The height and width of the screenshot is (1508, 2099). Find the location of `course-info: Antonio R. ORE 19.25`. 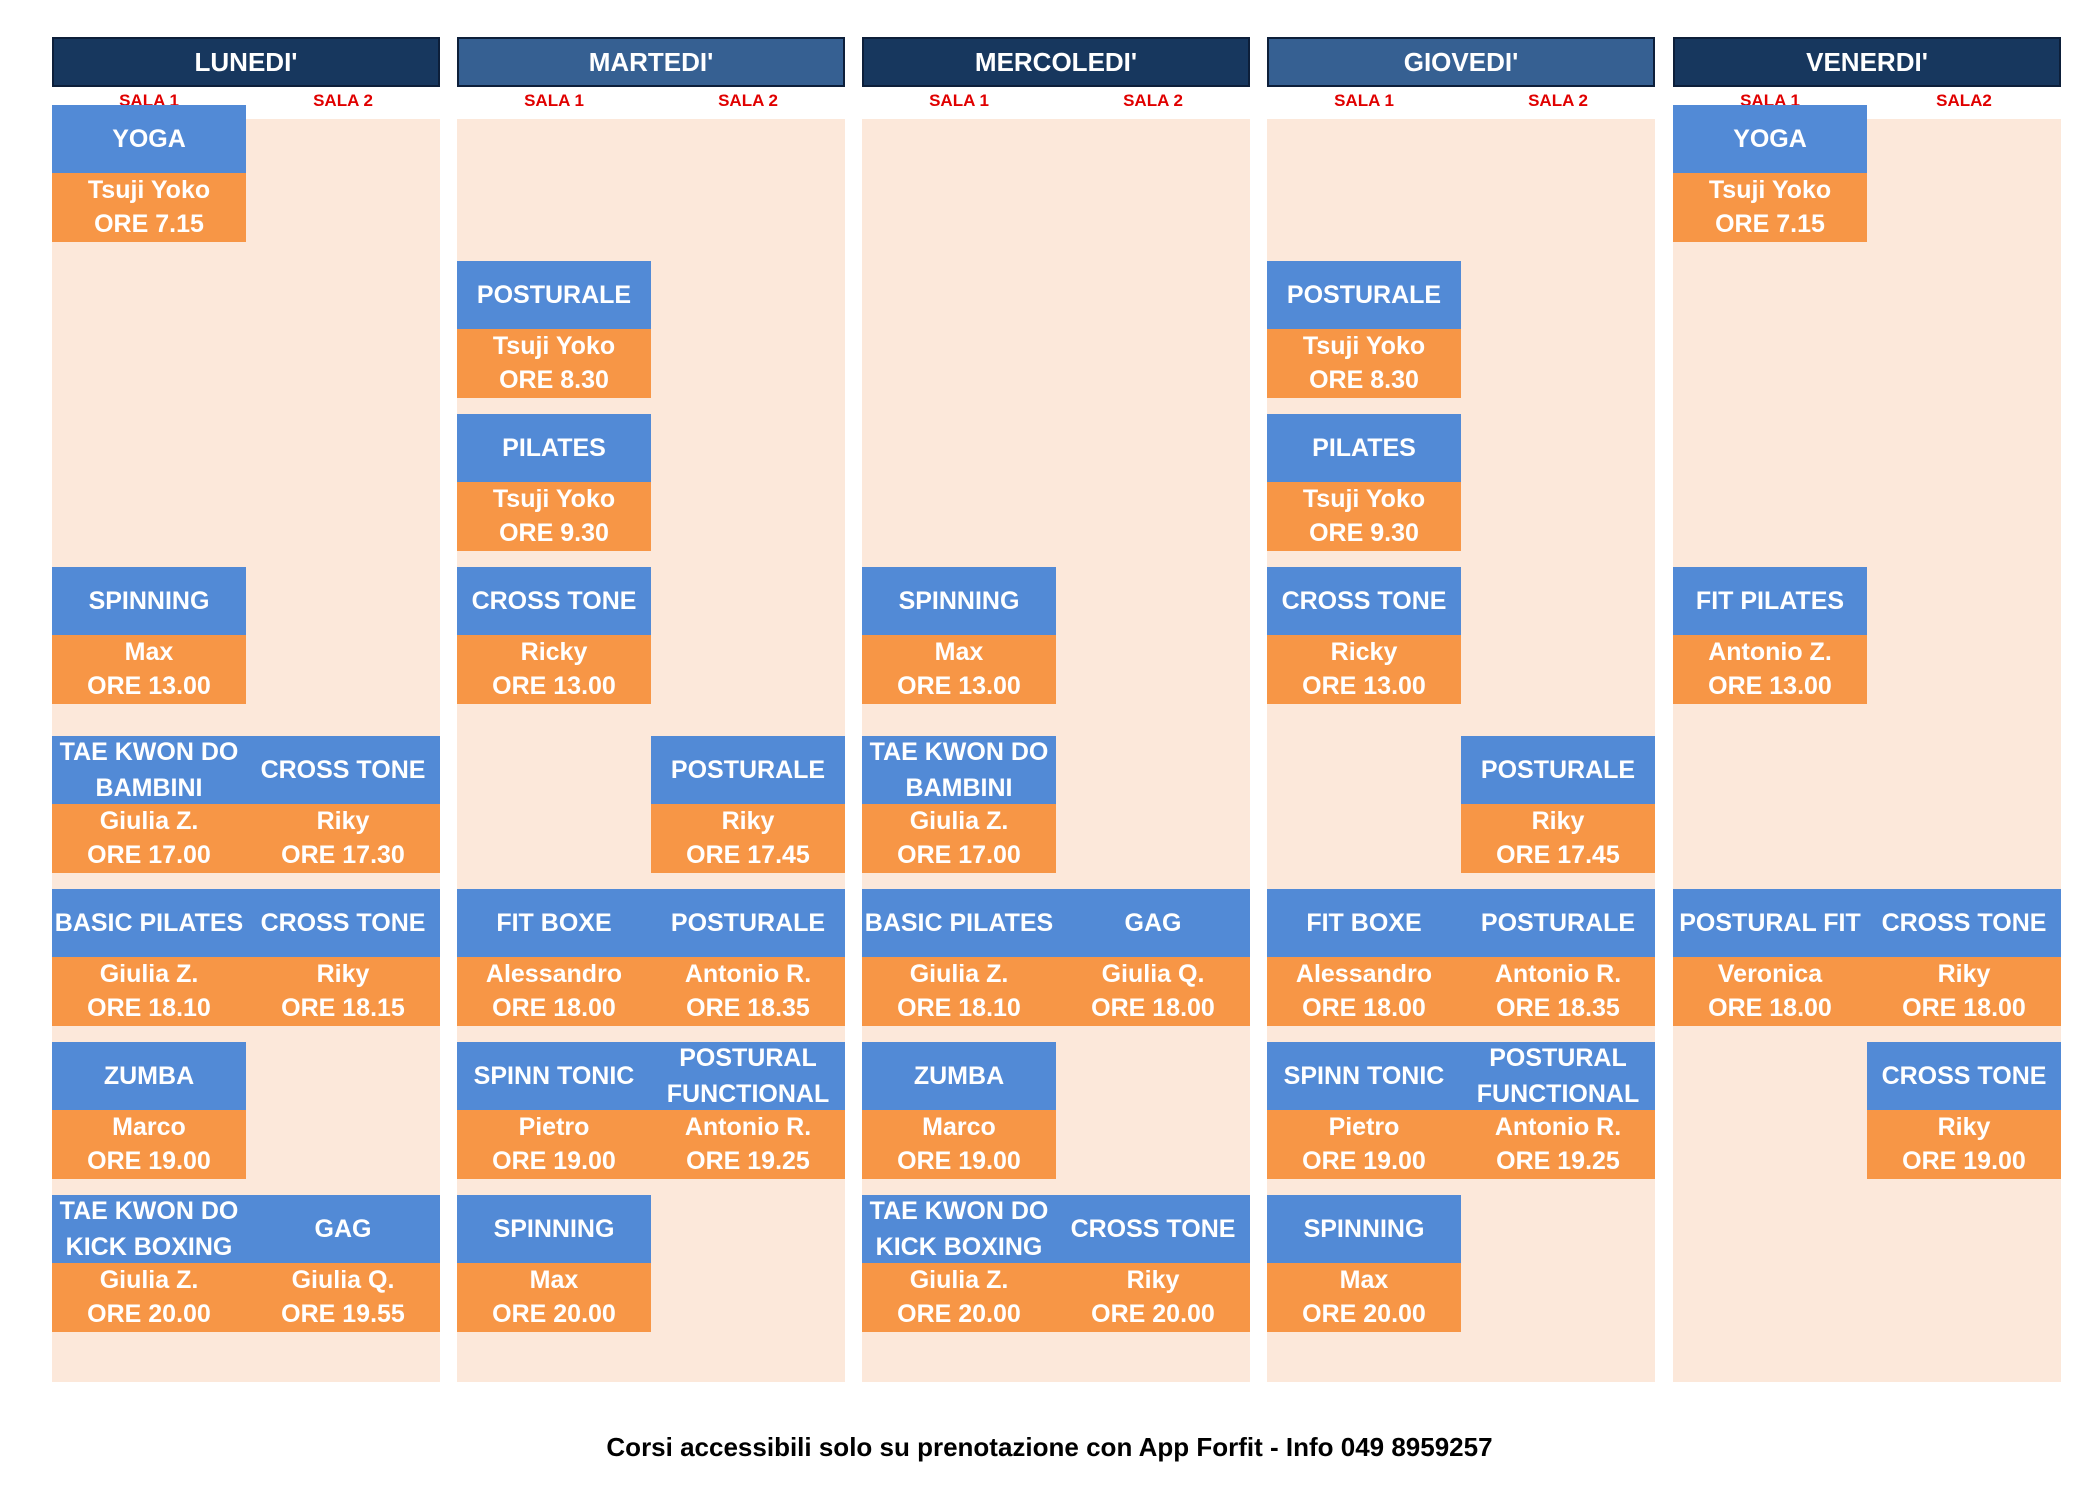

course-info: Antonio R. ORE 19.25 is located at coordinates (1558, 1144).